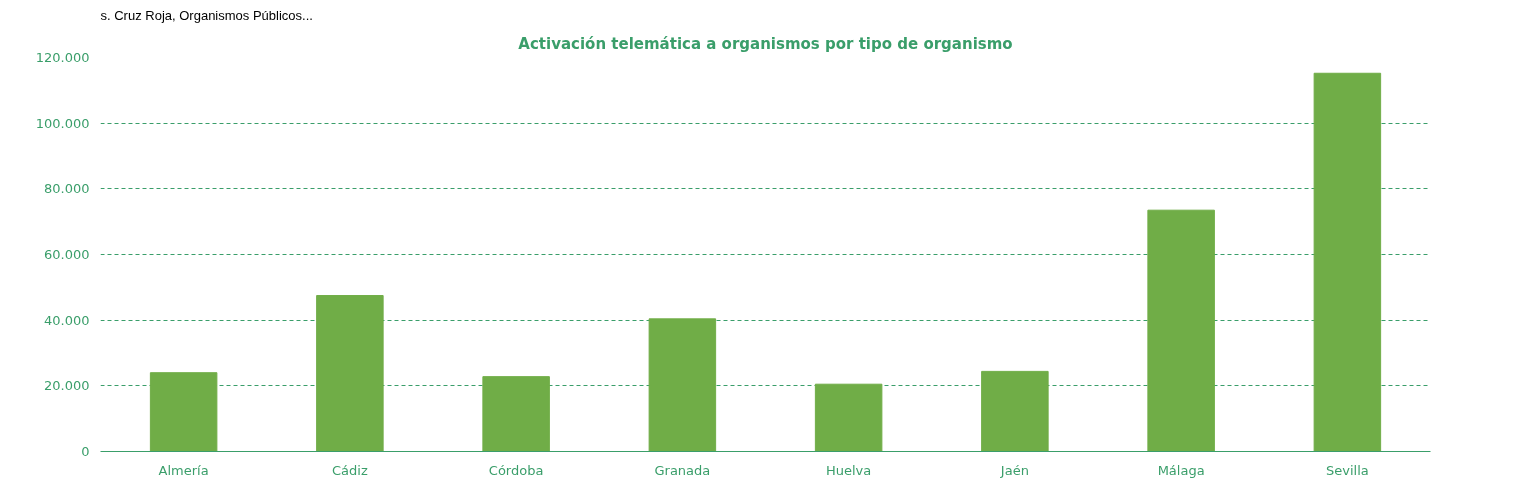 This screenshot has width=1529, height=489. I want to click on y-tick-label: 20.000, so click(67, 386).